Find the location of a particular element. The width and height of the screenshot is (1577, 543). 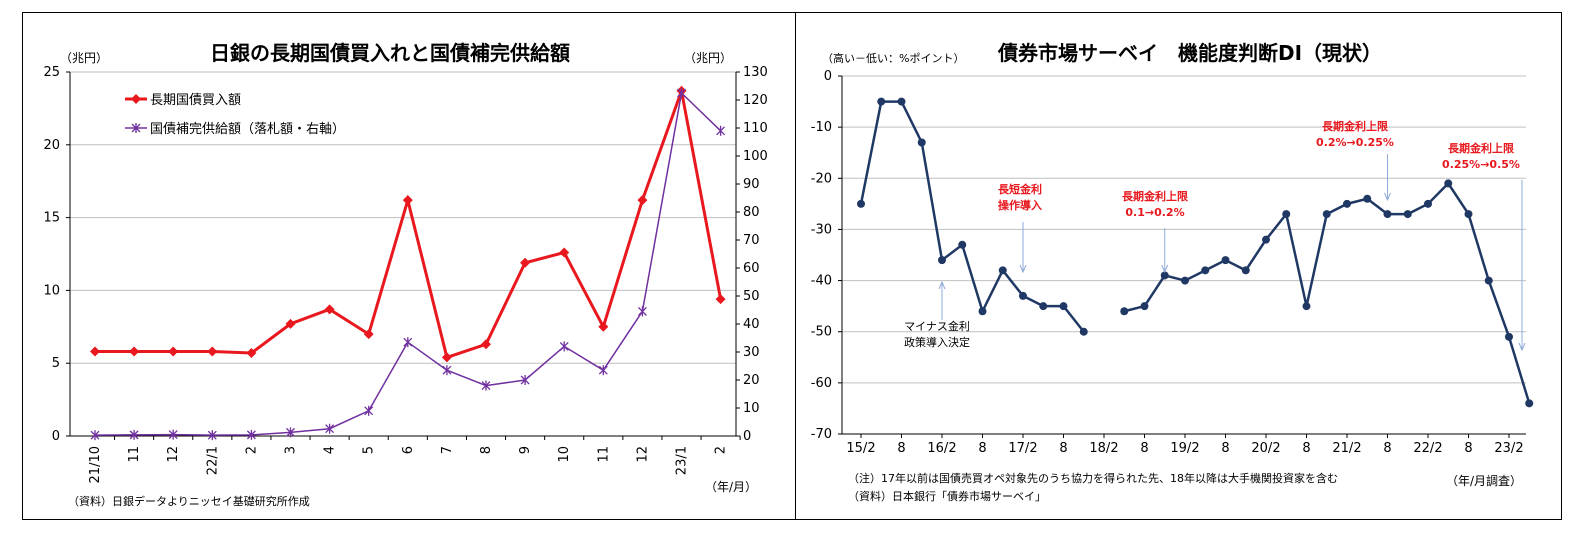

y-tick-label-left: 10 is located at coordinates (51, 290).